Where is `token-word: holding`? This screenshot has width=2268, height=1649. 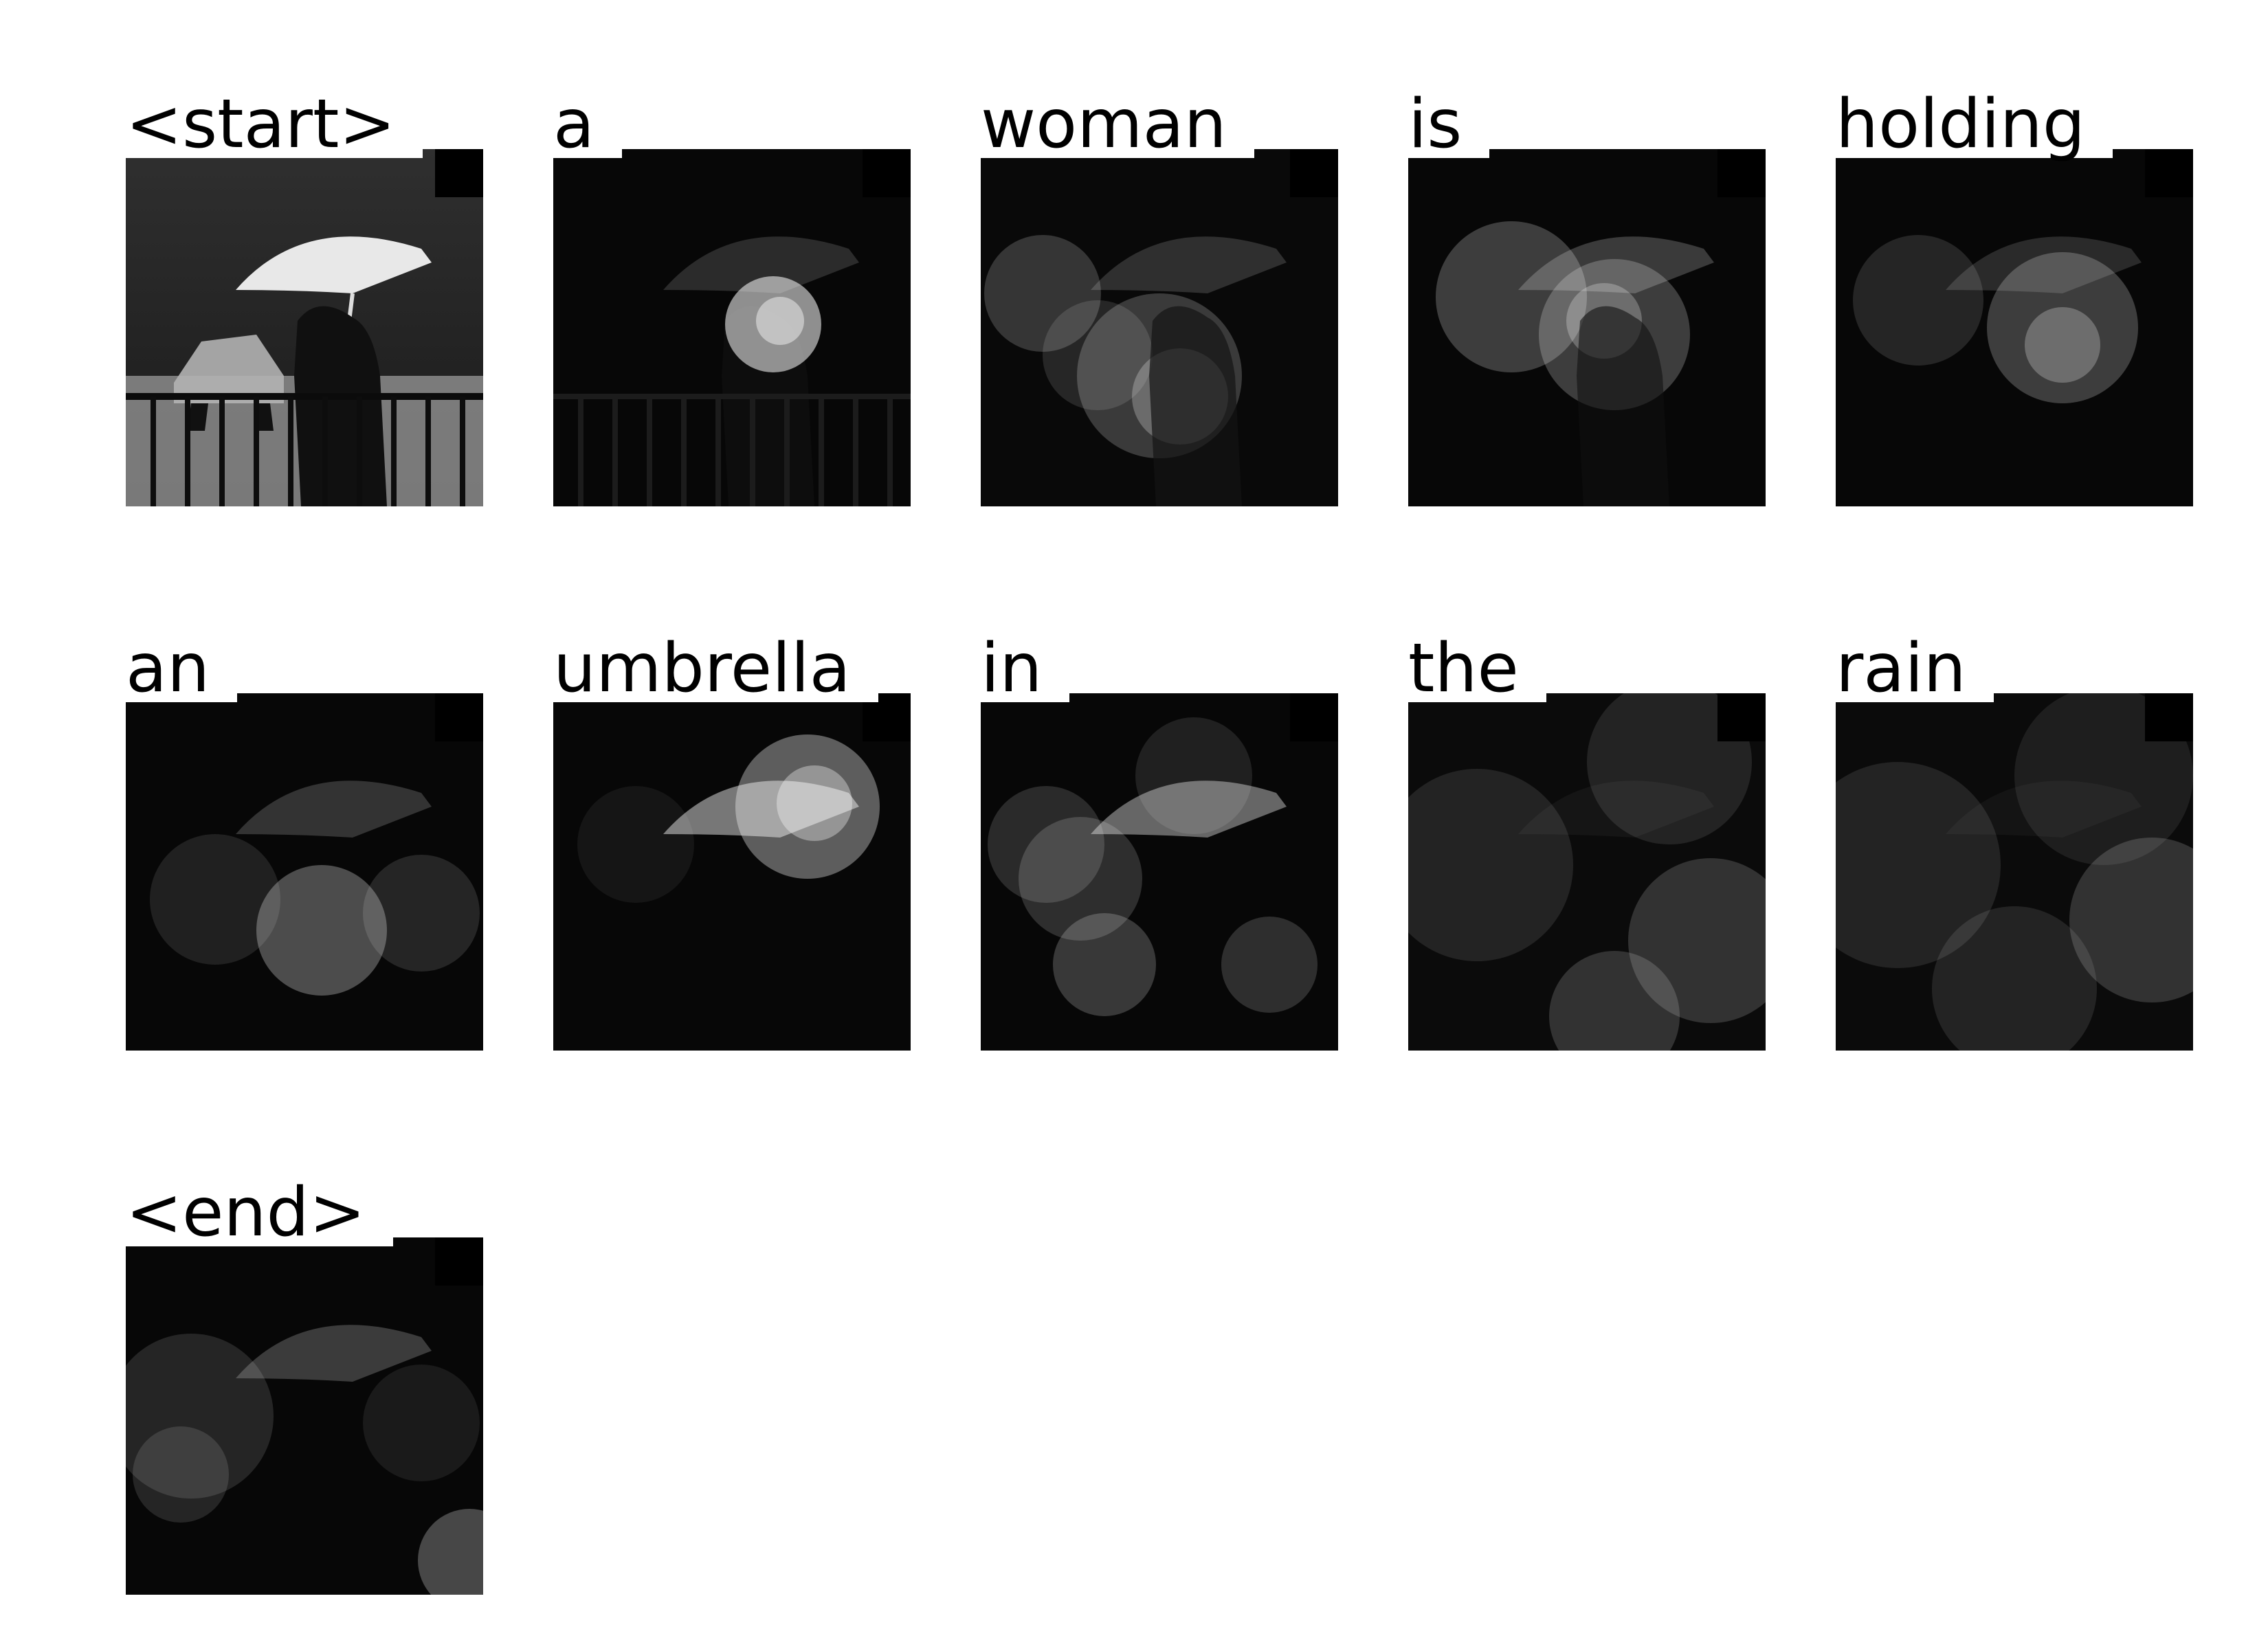 token-word: holding is located at coordinates (1975, 124).